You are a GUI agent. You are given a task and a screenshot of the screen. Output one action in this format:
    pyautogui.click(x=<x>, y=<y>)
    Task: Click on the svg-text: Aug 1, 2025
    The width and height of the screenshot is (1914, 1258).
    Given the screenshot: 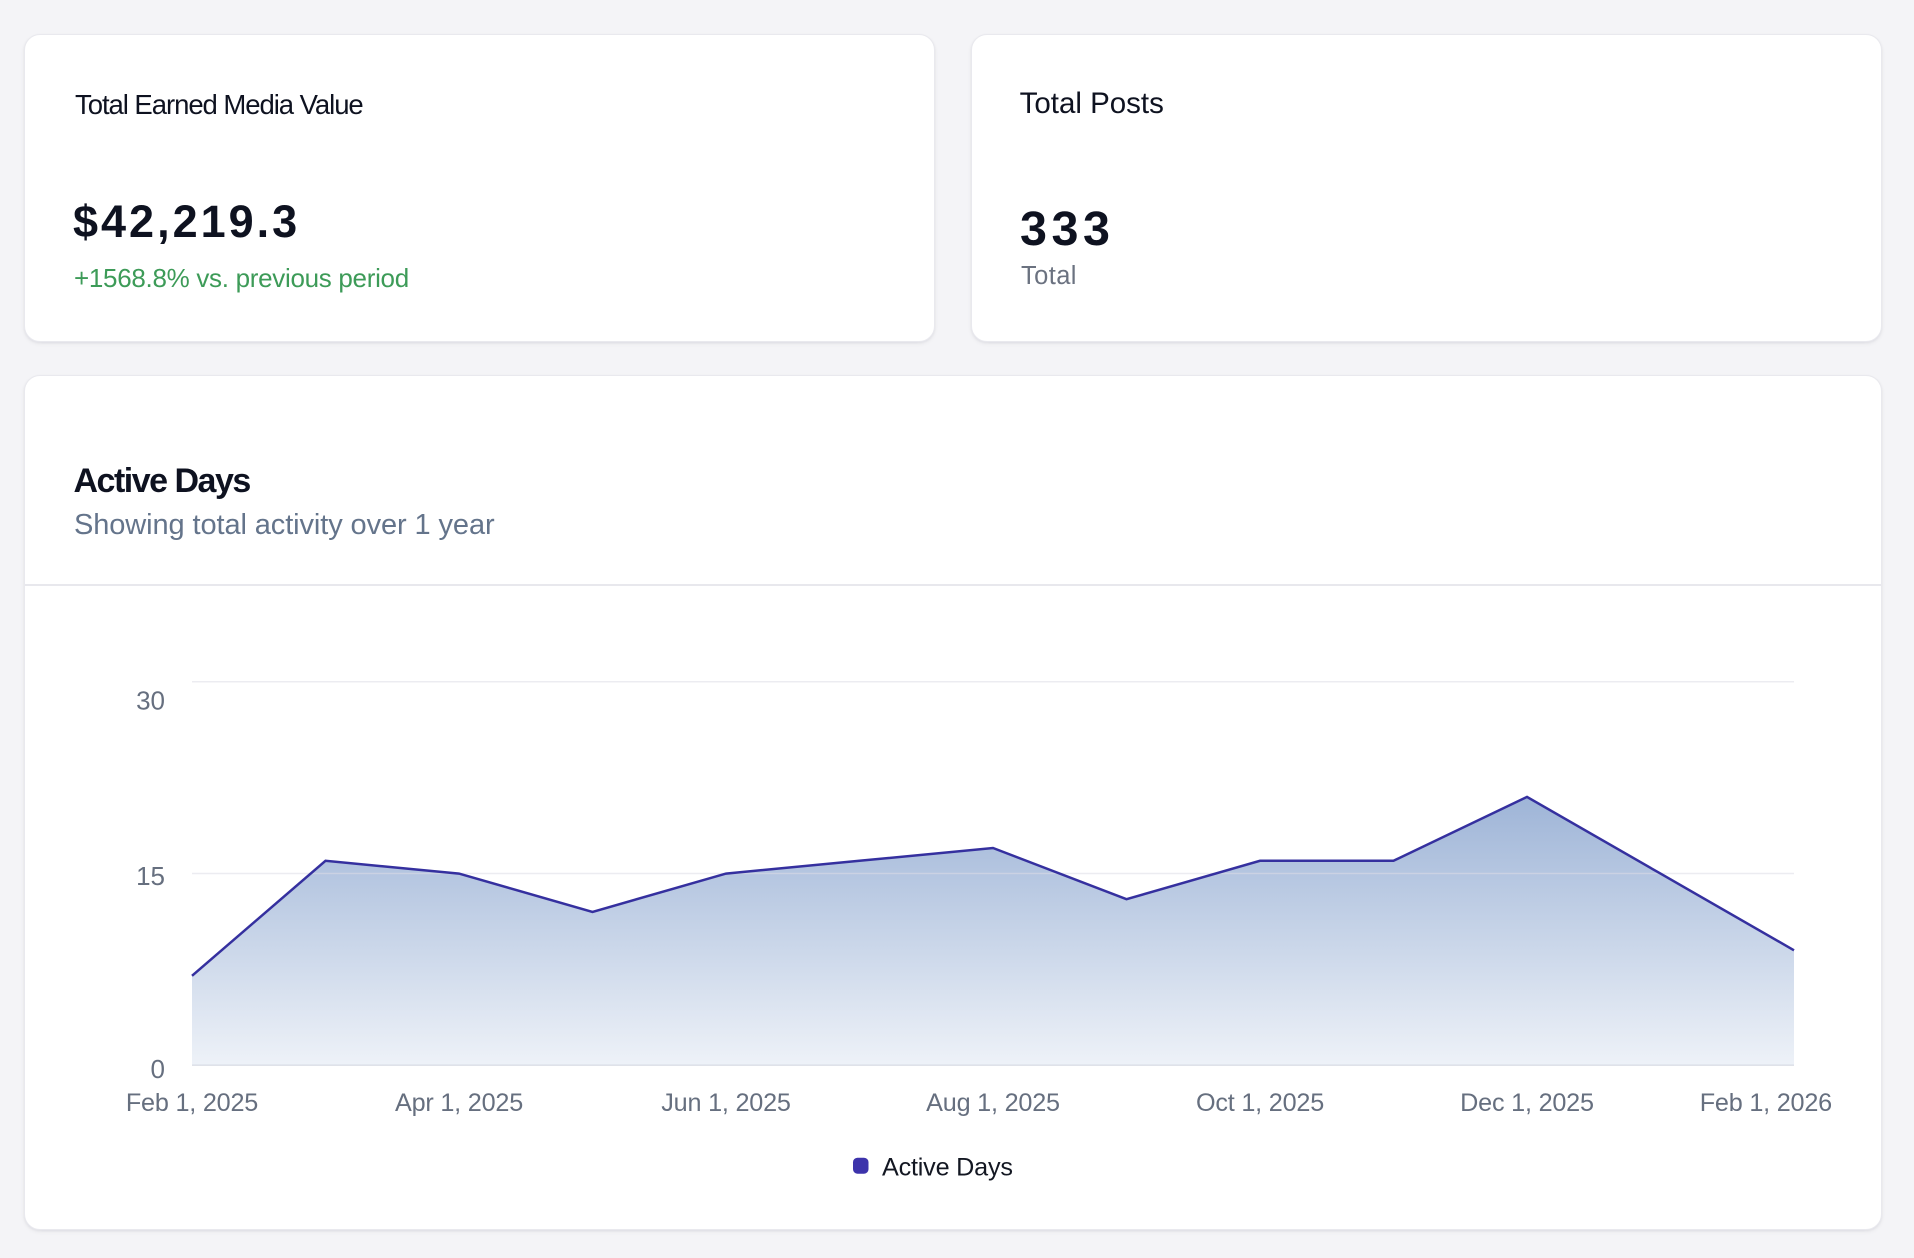 What is the action you would take?
    pyautogui.click(x=993, y=1103)
    